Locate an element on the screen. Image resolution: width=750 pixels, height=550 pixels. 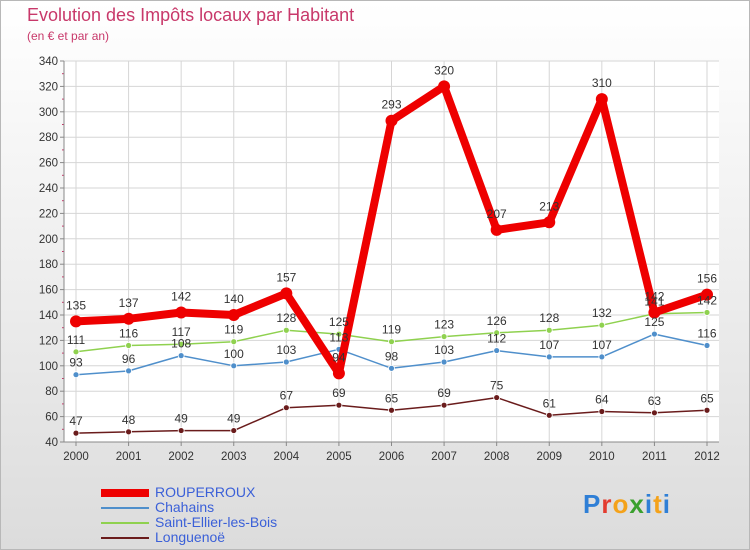
legend-label: Chahains is located at coordinates (185, 507).